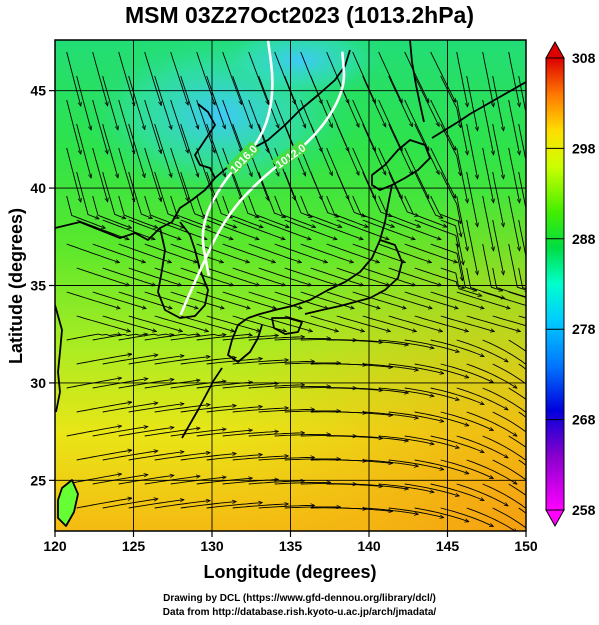 This screenshot has width=599, height=625. What do you see at coordinates (555, 284) in the screenshot?
I see `colorbar-gradient` at bounding box center [555, 284].